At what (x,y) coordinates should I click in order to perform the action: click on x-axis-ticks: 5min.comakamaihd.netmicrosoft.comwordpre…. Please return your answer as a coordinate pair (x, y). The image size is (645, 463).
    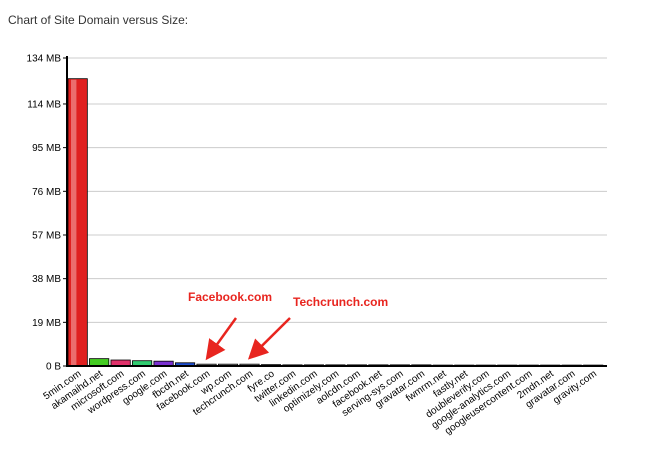
    Looking at the image, I should click on (320, 402).